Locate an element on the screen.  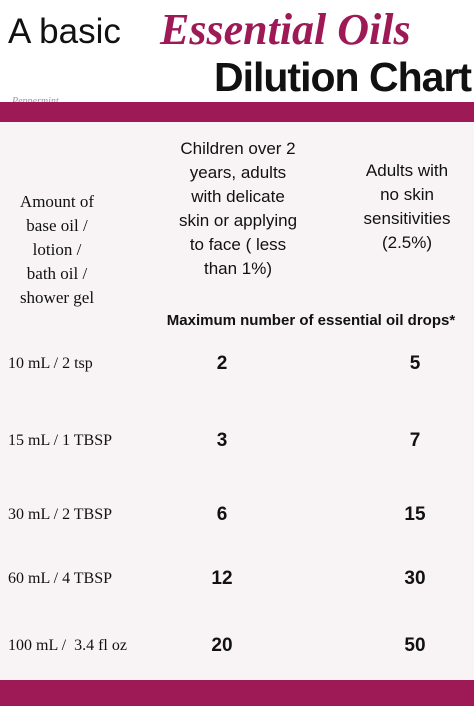
row-label: 15 mL / 1 TBSP is located at coordinates (60, 440).